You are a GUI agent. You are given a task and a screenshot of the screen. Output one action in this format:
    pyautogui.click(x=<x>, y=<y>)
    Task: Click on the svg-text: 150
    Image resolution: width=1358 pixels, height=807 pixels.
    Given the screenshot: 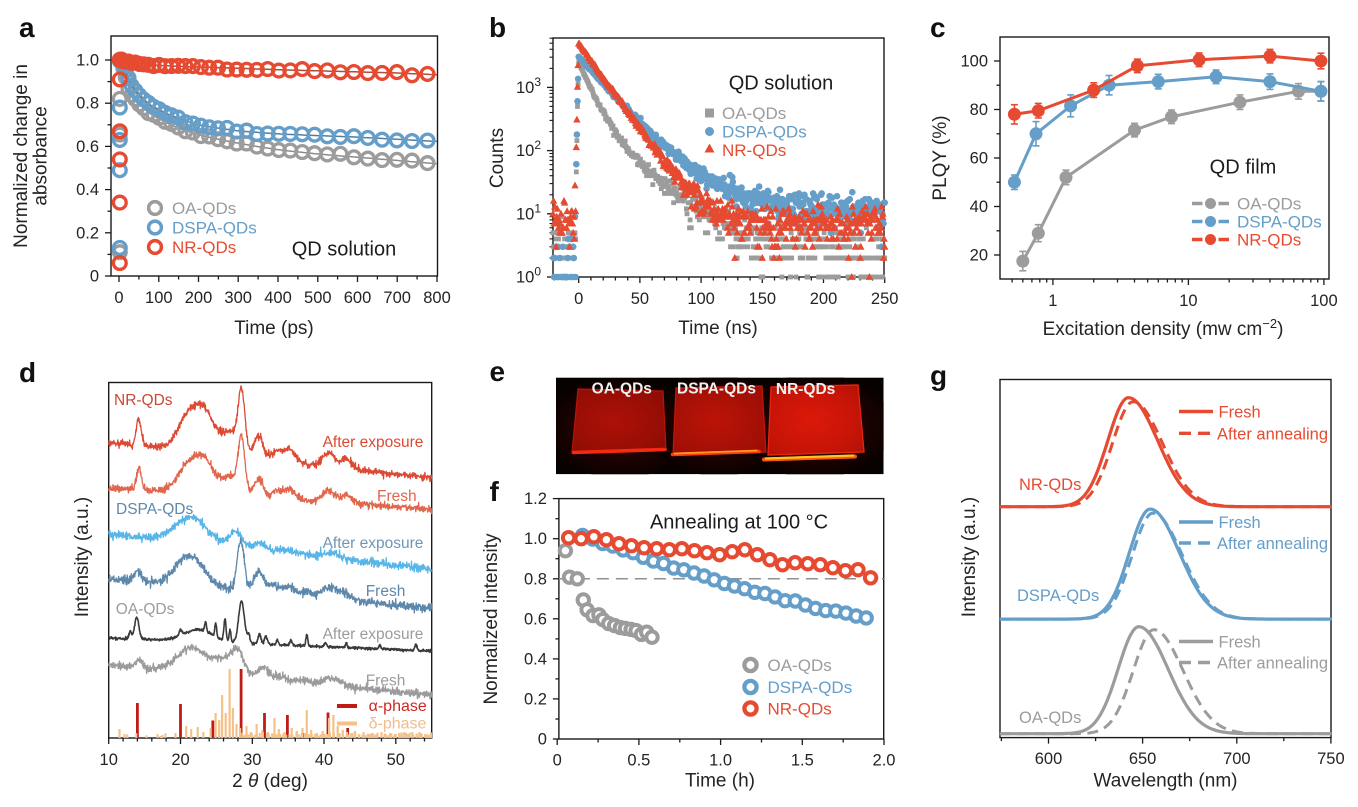 What is the action you would take?
    pyautogui.click(x=763, y=299)
    